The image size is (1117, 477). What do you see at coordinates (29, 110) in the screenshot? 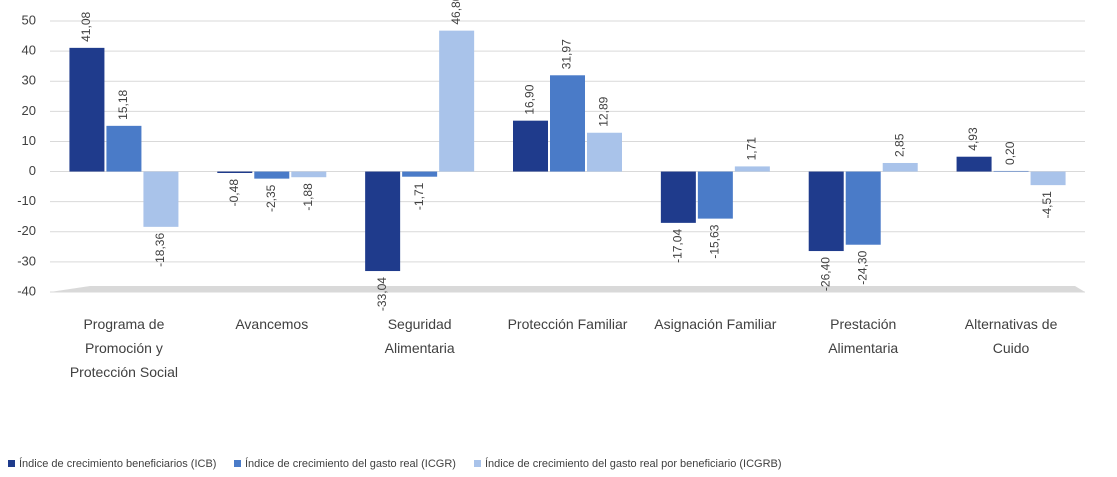
I see `y-tick-label: 20` at bounding box center [29, 110].